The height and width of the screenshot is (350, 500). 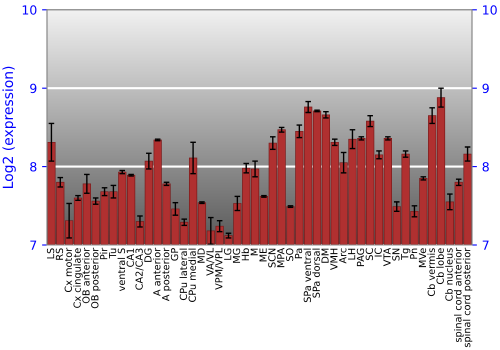 What do you see at coordinates (9, 127) in the screenshot?
I see `y-axis-title: Log2 (expression)` at bounding box center [9, 127].